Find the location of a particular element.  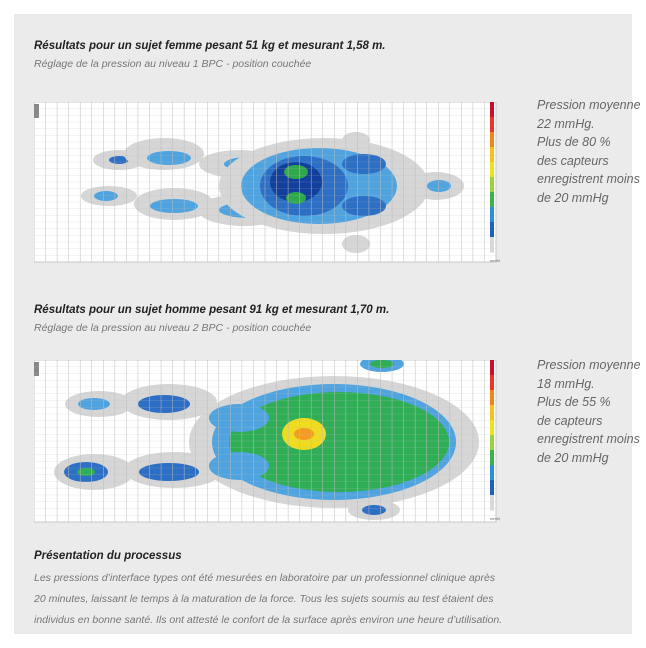

summary-line: de capteurs is located at coordinates (570, 420).